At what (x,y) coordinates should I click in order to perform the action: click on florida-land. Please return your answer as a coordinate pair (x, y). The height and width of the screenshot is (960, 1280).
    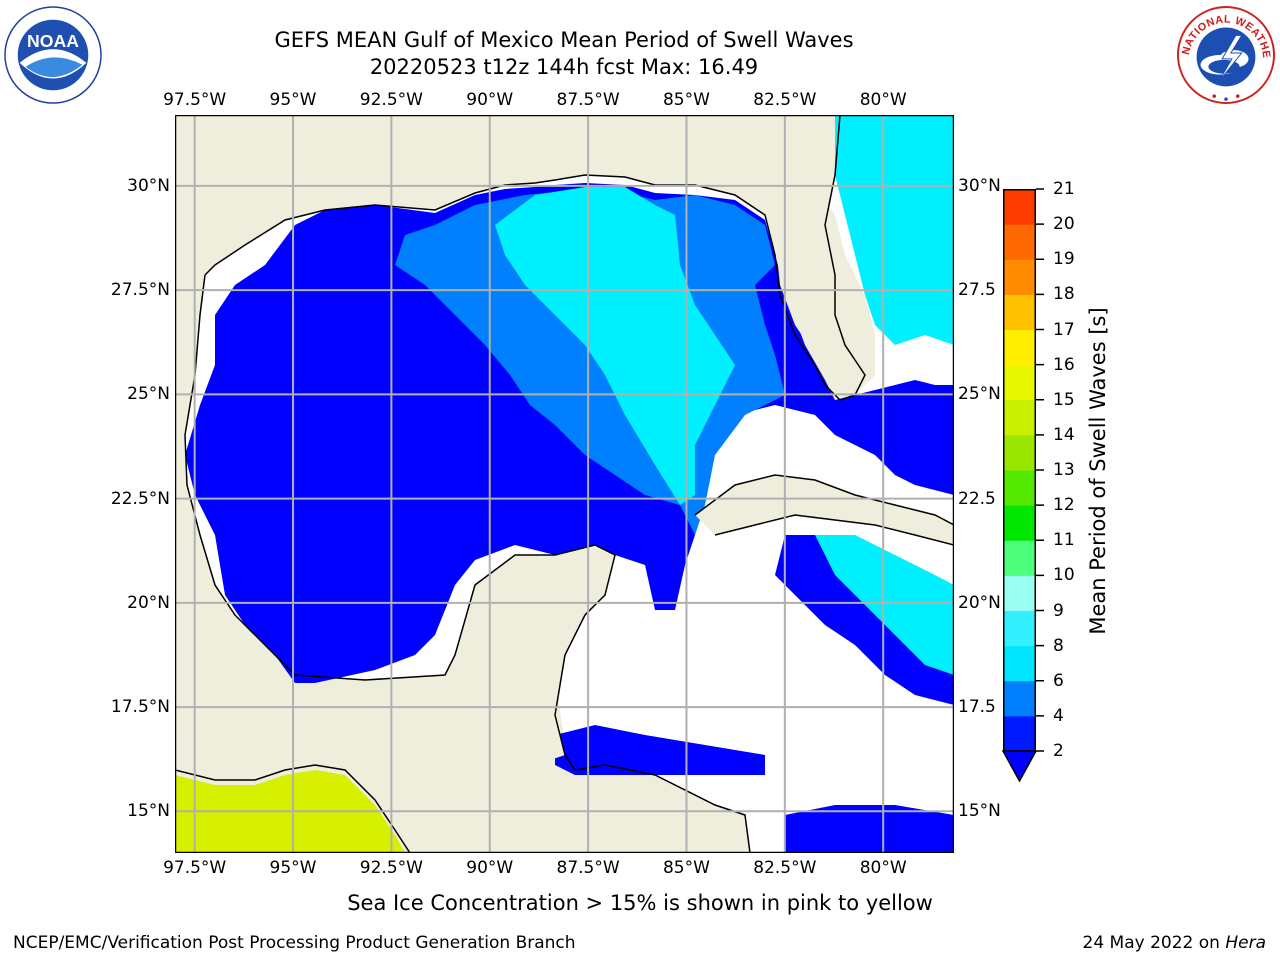
    Looking at the image, I should click on (825, 285).